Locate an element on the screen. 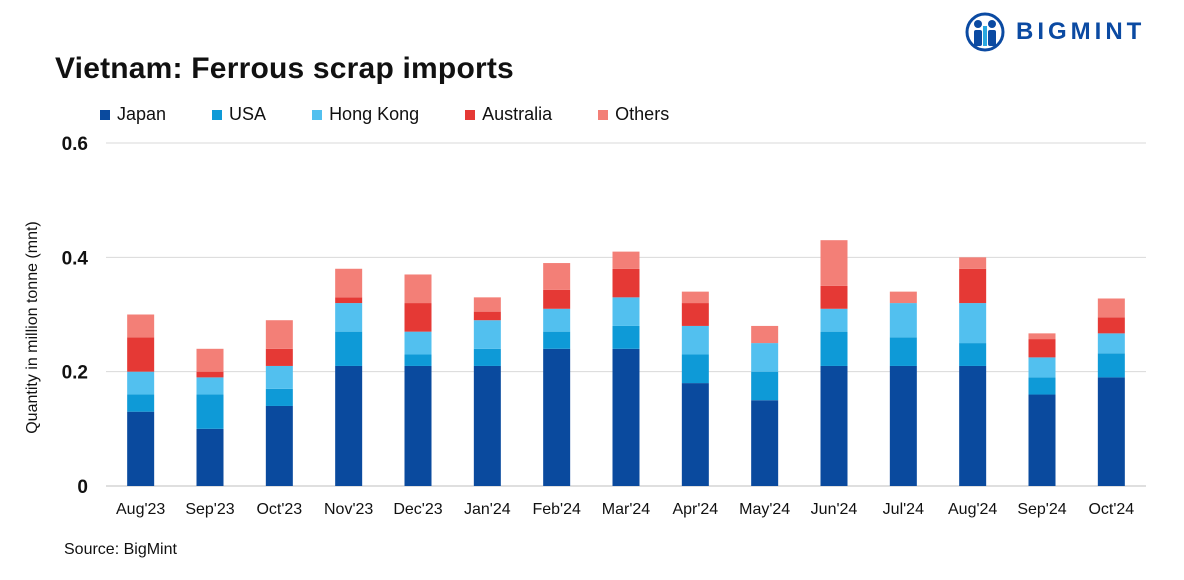  x-tick-label: Dec'23 is located at coordinates (417, 509).